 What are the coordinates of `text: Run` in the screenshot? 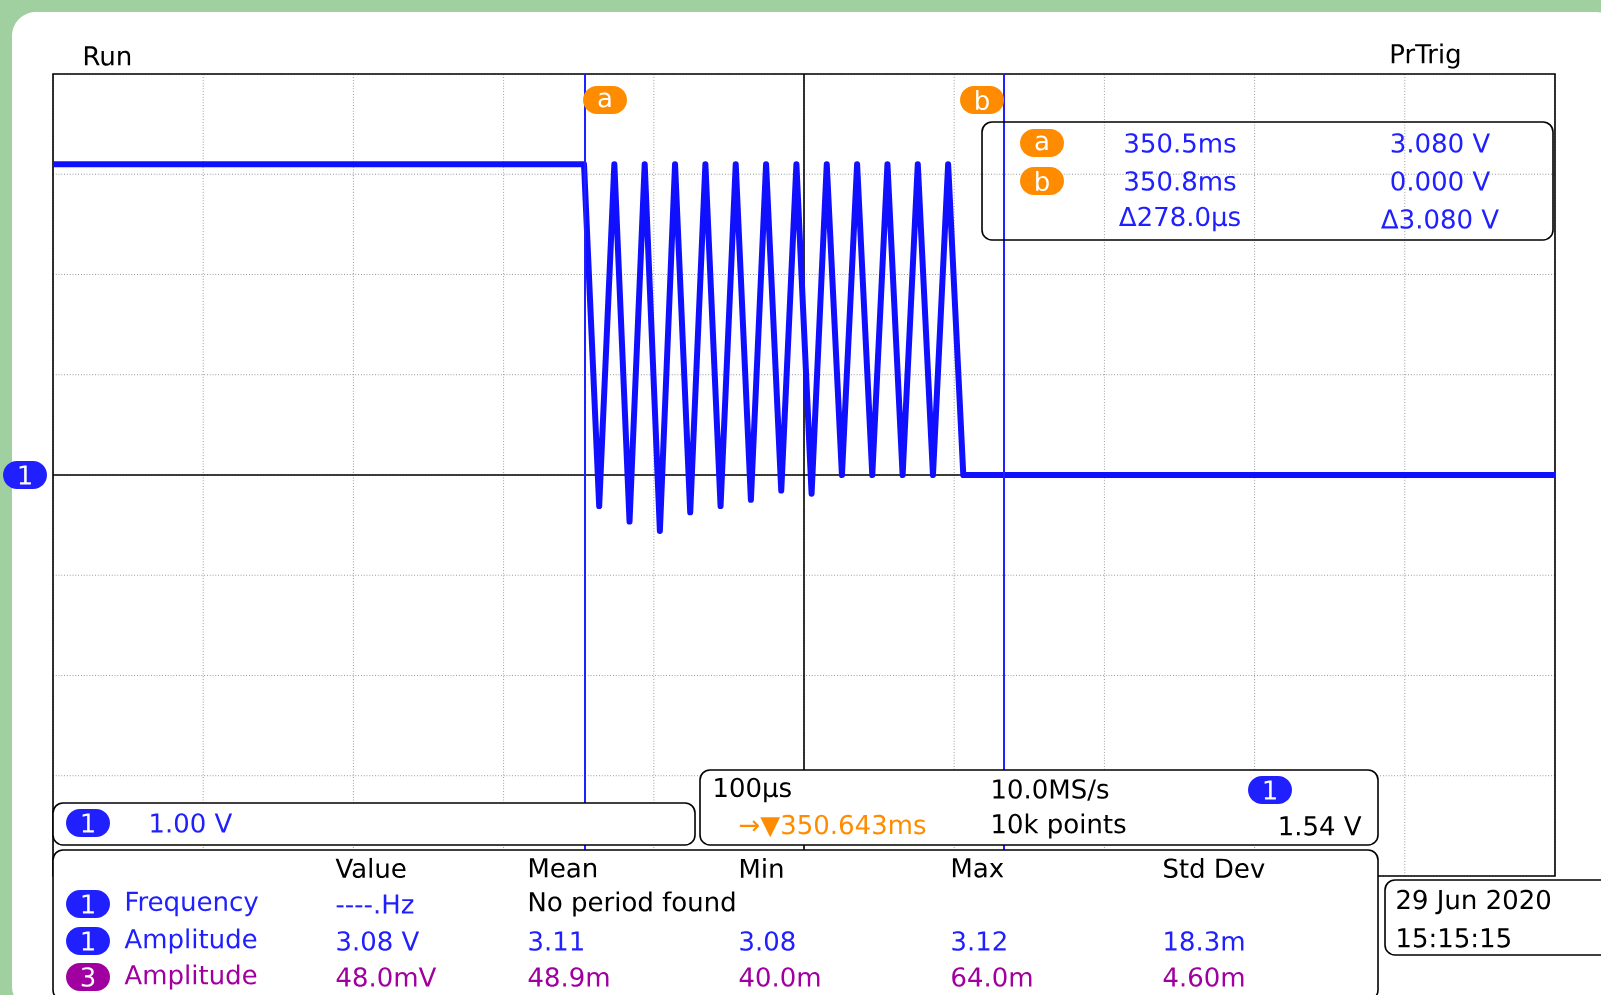 It's located at (107, 56).